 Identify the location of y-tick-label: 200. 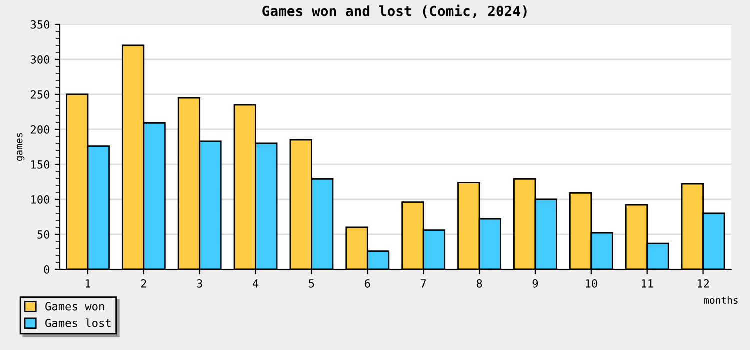
(40, 130).